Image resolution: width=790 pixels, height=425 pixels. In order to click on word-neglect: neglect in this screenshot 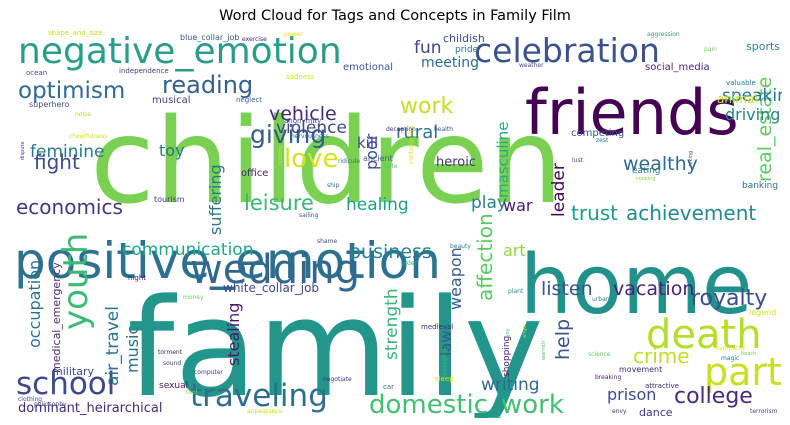, I will do `click(249, 100)`.